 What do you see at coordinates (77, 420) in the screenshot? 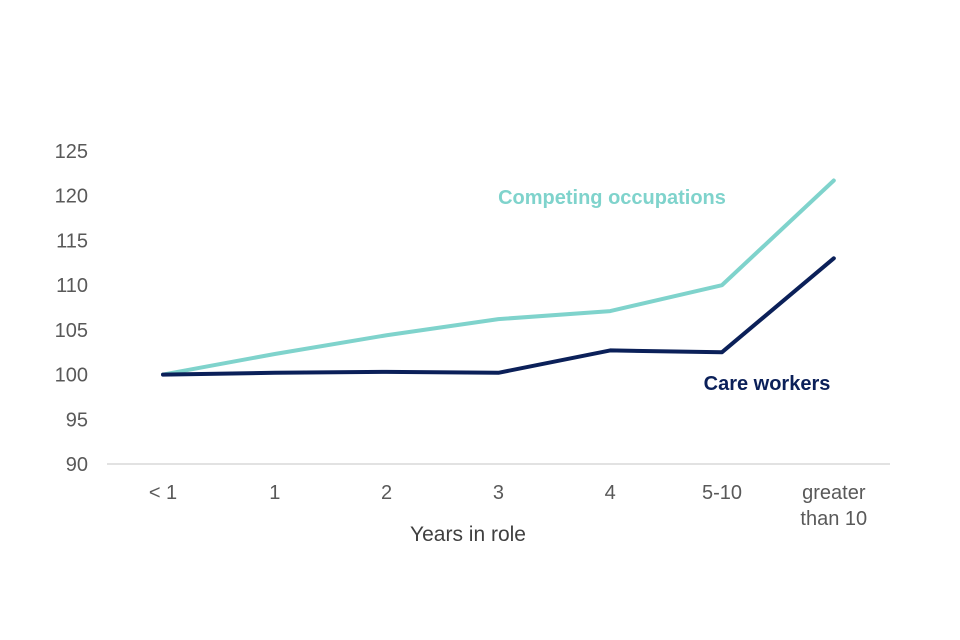
I see `y-tick-label: 95` at bounding box center [77, 420].